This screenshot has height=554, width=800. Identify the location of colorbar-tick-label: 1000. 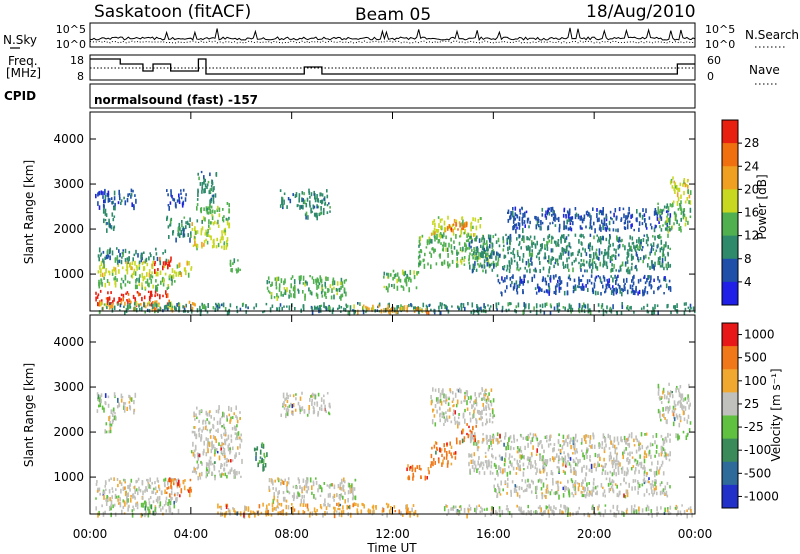
(759, 335).